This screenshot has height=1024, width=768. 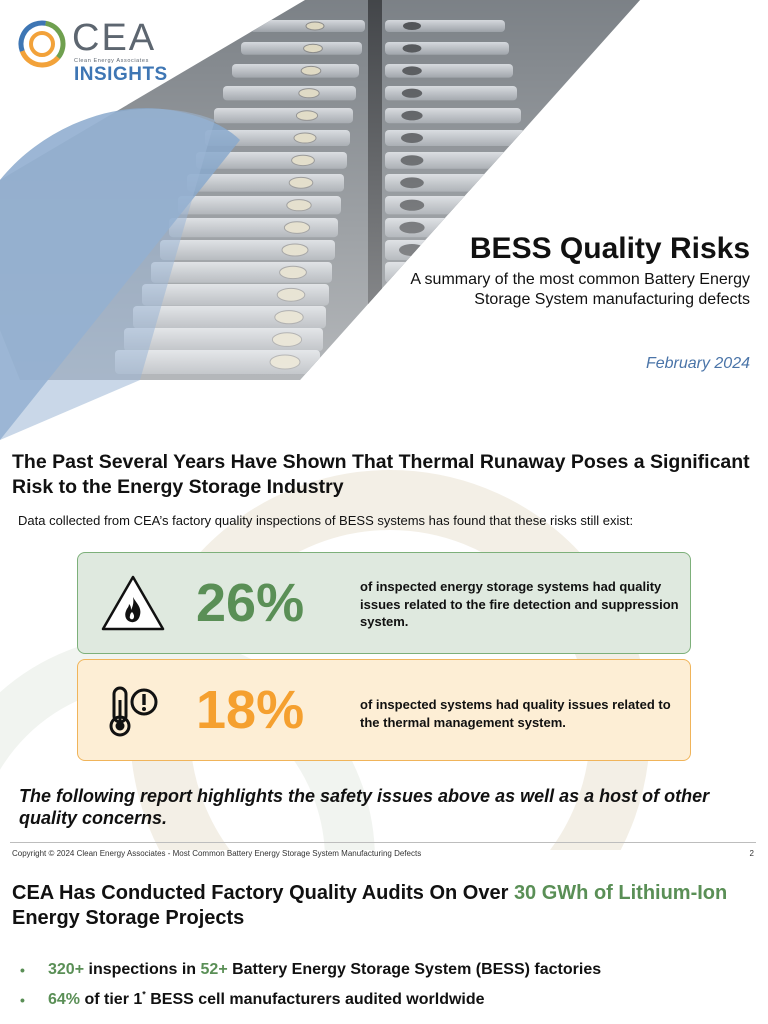 What do you see at coordinates (214, 969) in the screenshot?
I see `factory-count: 52+` at bounding box center [214, 969].